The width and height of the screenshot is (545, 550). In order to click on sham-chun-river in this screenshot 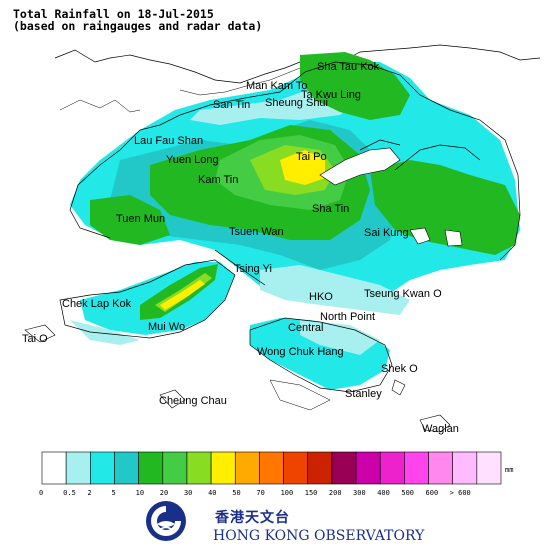, I will do `click(240, 81)`.